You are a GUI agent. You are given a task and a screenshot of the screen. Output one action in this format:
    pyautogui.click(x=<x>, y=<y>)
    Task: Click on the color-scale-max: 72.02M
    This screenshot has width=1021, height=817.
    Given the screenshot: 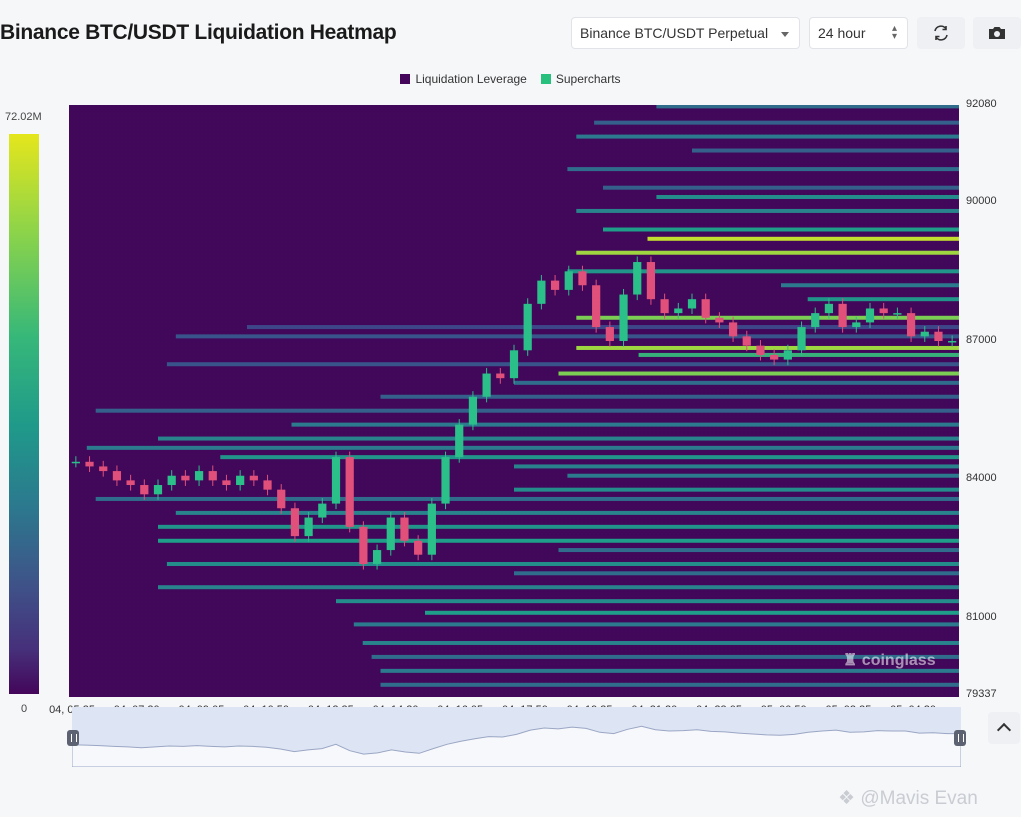 What is the action you would take?
    pyautogui.click(x=23, y=117)
    